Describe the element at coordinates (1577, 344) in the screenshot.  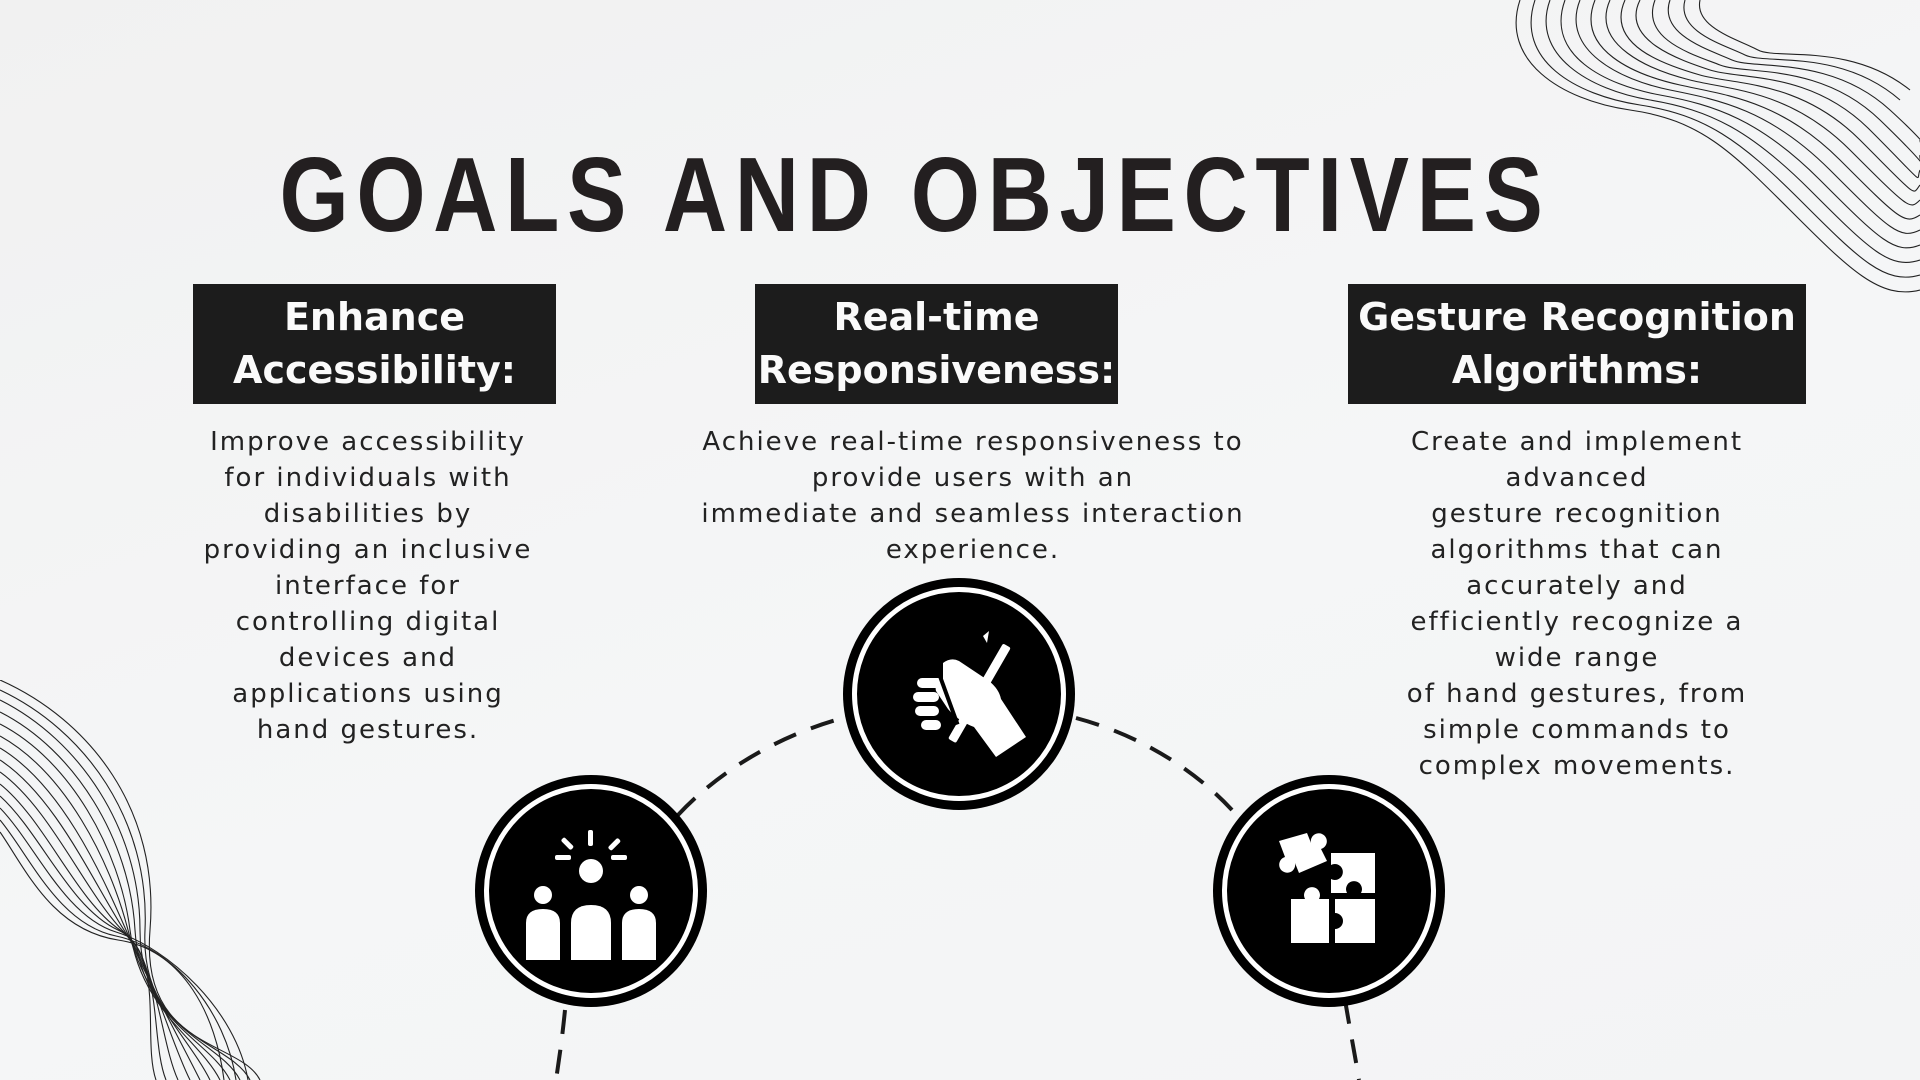
I see `goal-heading-gesture-algorithms: Gesture Recognition Algorithms:` at that location.